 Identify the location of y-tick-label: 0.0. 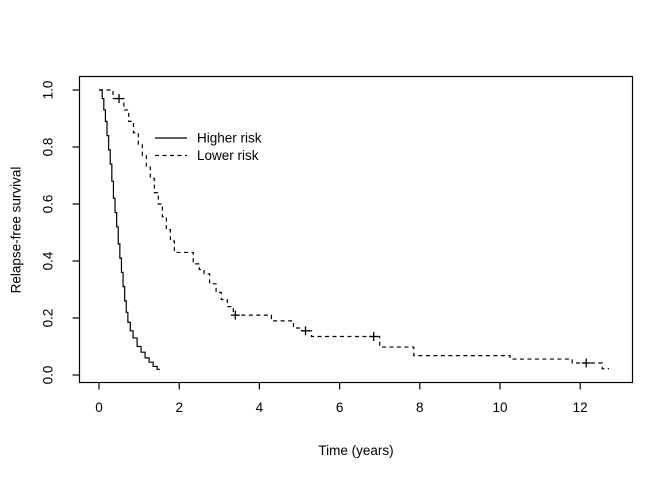
(48, 375).